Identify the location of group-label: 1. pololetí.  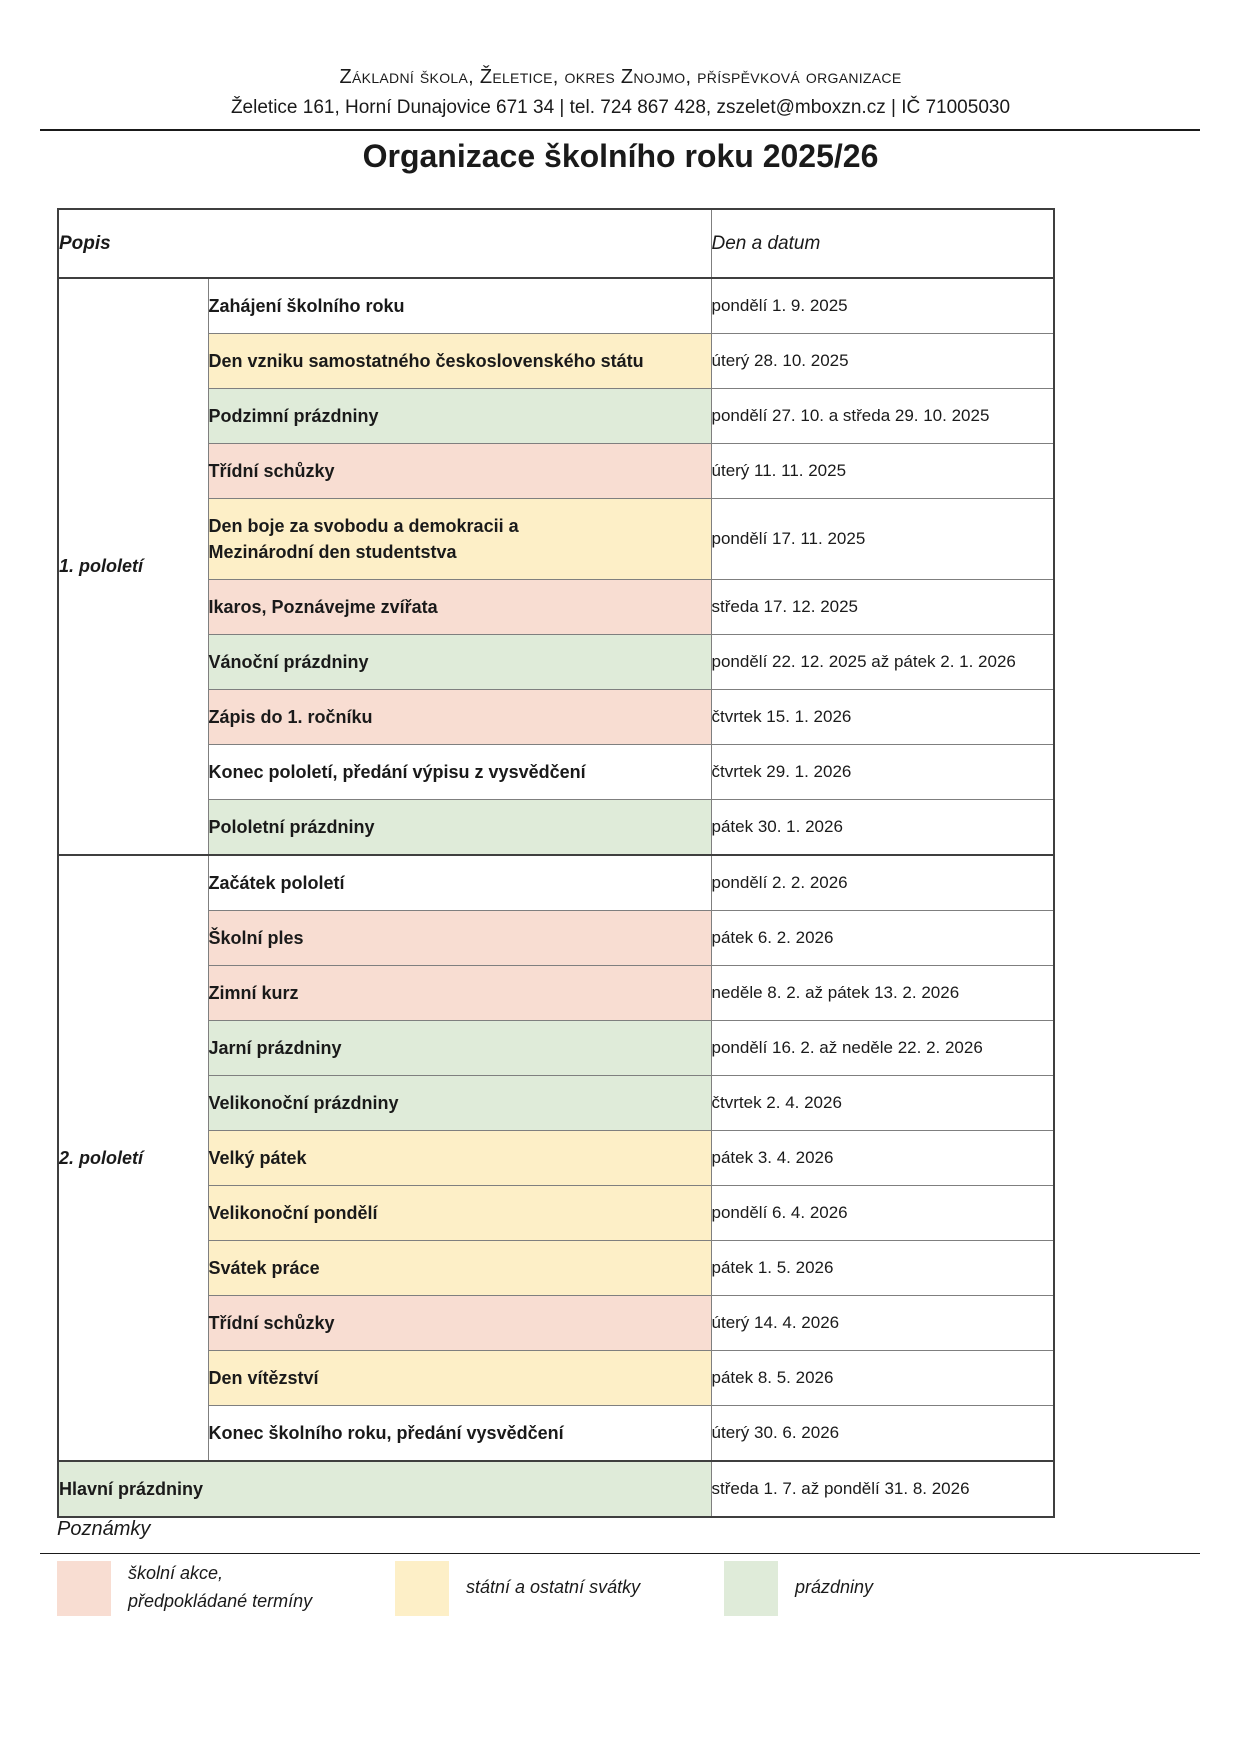
(133, 566).